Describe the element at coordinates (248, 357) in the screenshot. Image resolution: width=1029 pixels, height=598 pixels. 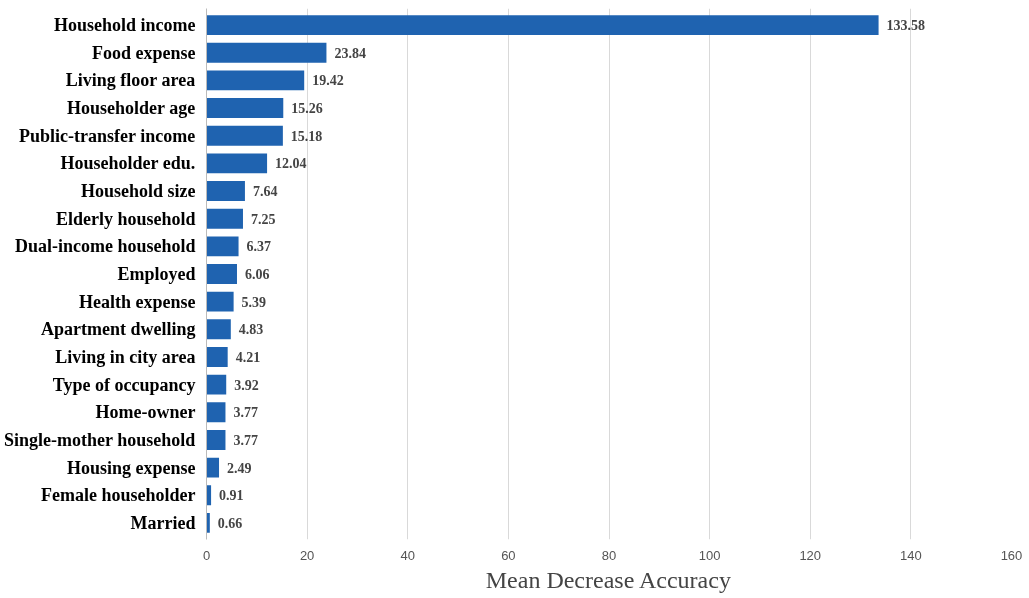
I see `data-label: 4.21` at that location.